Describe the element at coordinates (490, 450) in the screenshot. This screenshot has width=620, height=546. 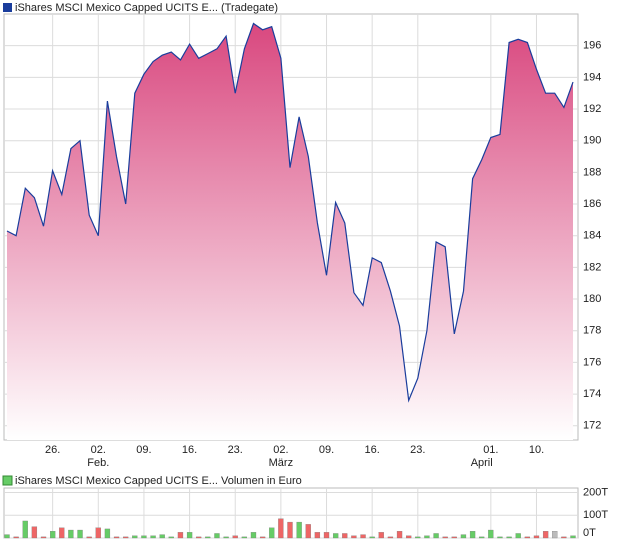
I see `x-tick-label: 01.` at that location.